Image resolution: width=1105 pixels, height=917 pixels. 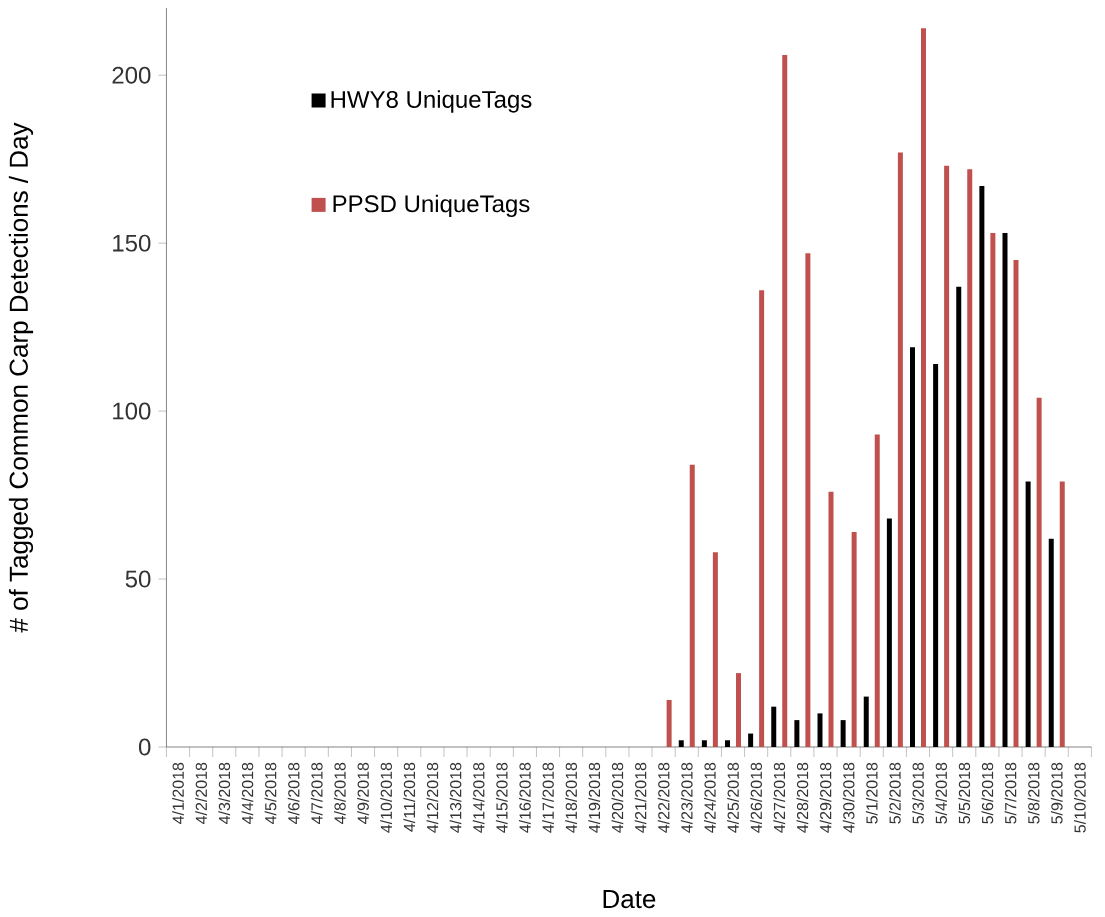 I want to click on x-tick-label: 4/29/2018, so click(x=825, y=797).